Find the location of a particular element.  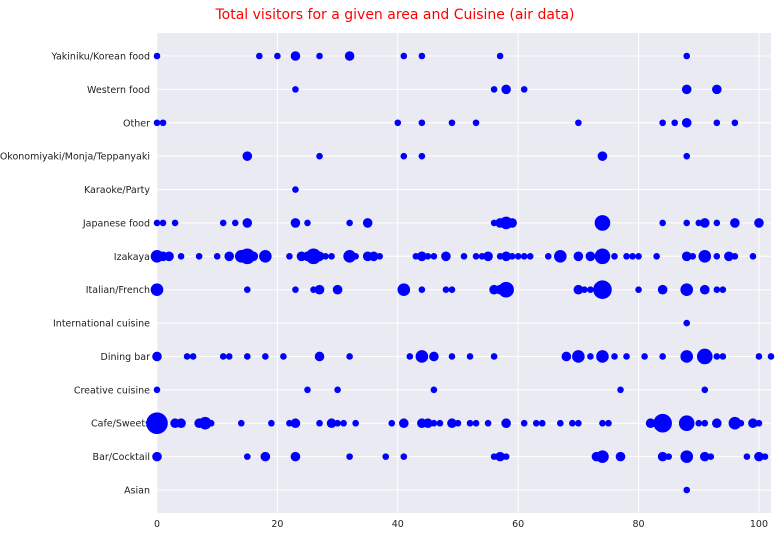

y-tick-label: Bar/Cocktail is located at coordinates (121, 457).